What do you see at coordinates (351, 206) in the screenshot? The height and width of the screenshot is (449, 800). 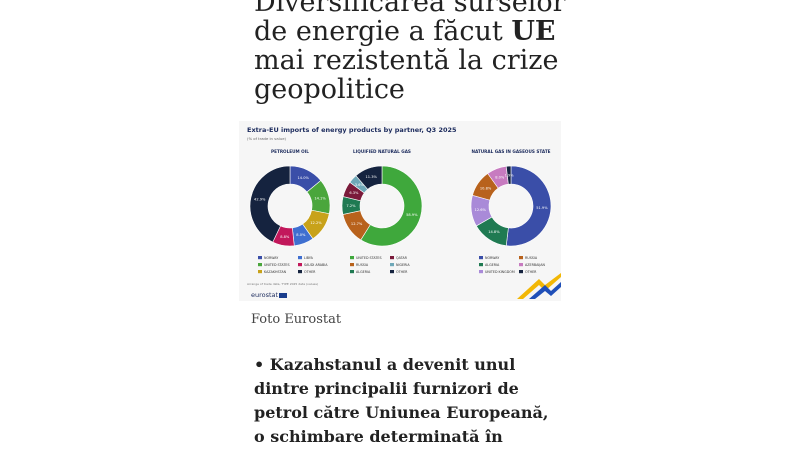 I see `slice-label: 7.2%` at bounding box center [351, 206].